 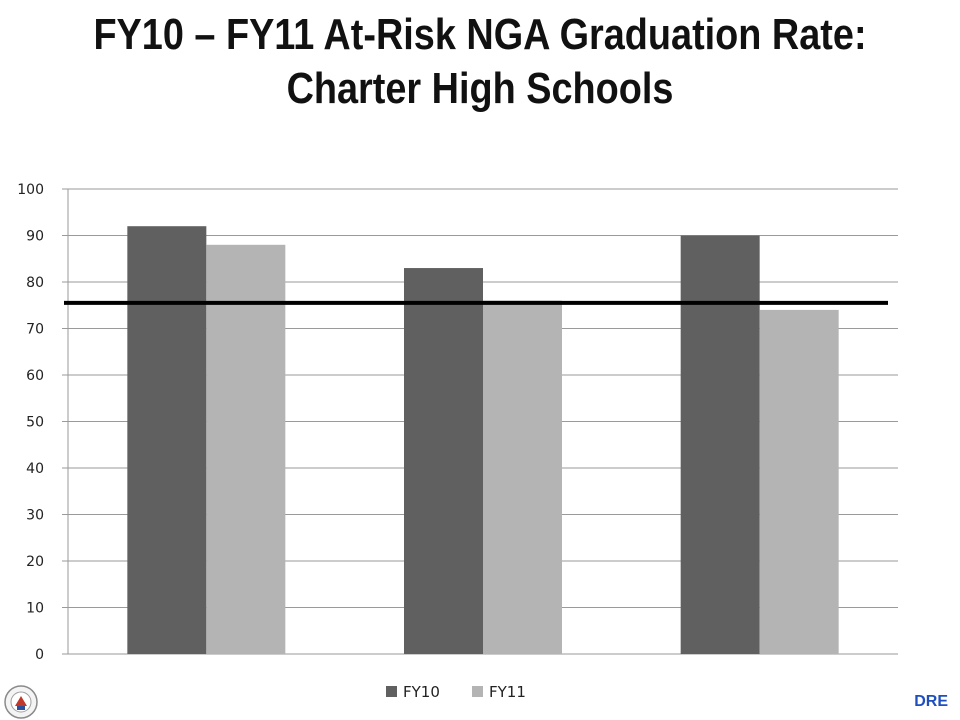 What do you see at coordinates (507, 692) in the screenshot?
I see `legend-label-fy11: FY11` at bounding box center [507, 692].